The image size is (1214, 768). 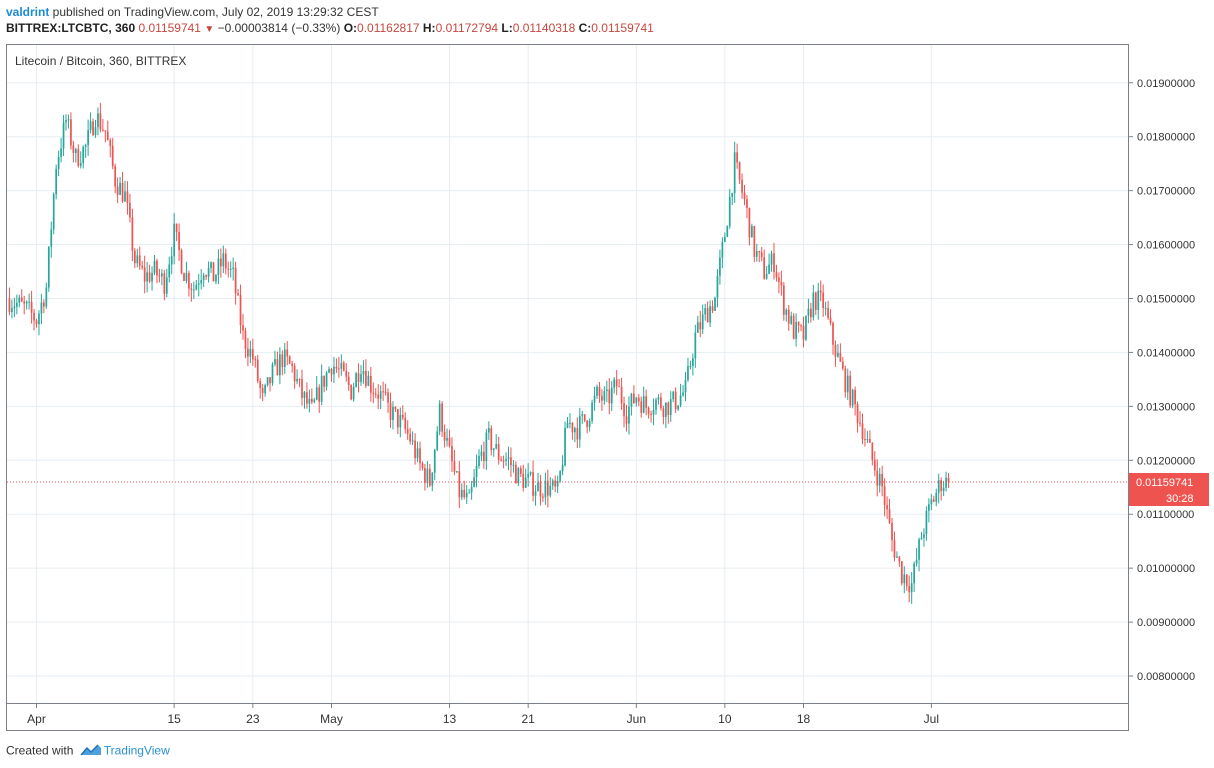 What do you see at coordinates (585, 28) in the screenshot?
I see `close-label: C:` at bounding box center [585, 28].